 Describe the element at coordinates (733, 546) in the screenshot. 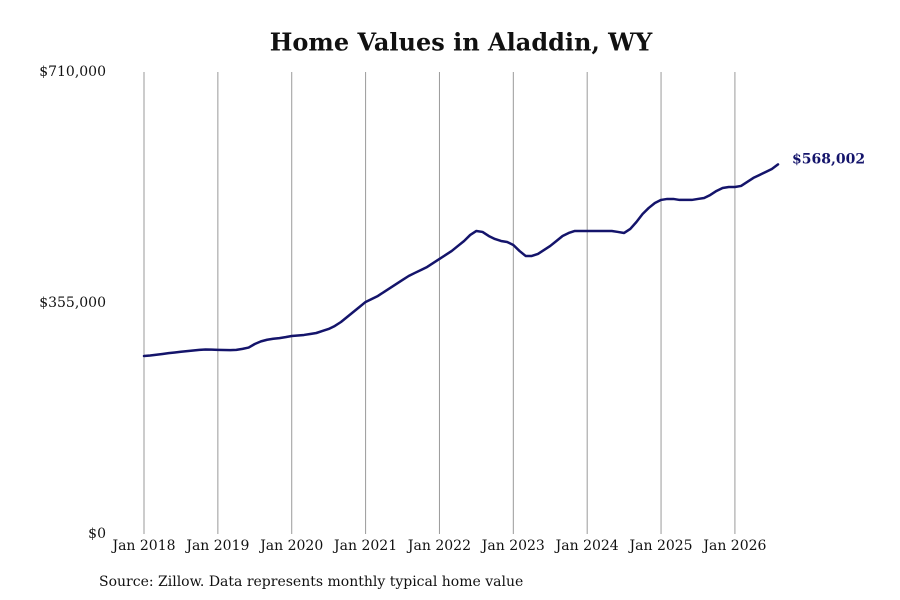

I see `x-tick-label: Jan 2026` at that location.